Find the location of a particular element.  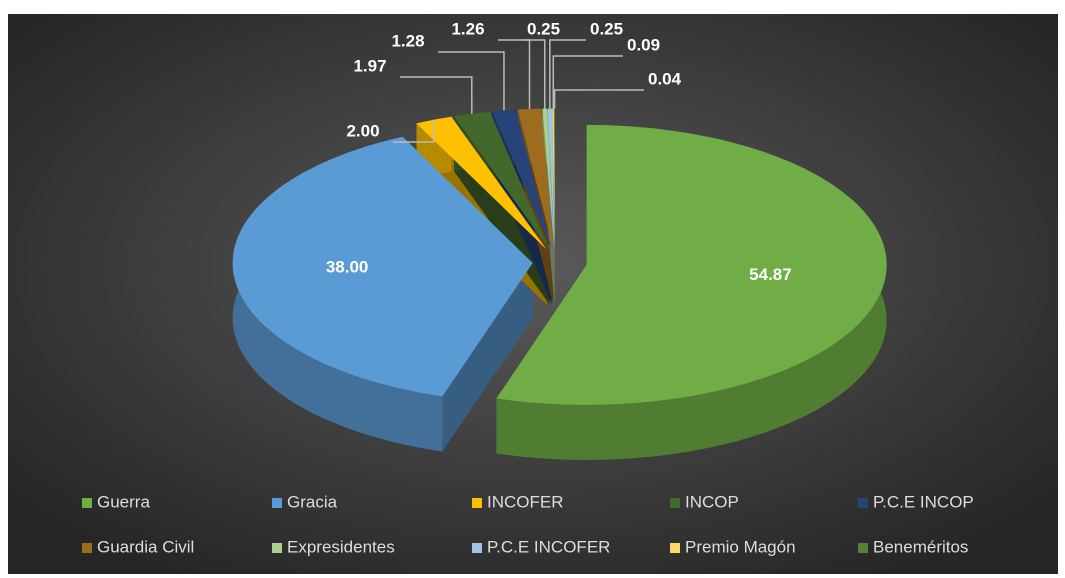

data-label: 0.09 is located at coordinates (643, 44).